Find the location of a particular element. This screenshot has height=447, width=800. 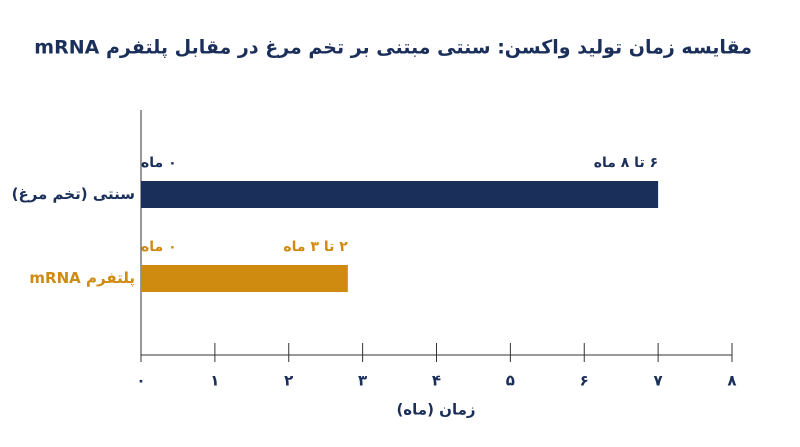

x-tick-label: ۱ is located at coordinates (214, 381).